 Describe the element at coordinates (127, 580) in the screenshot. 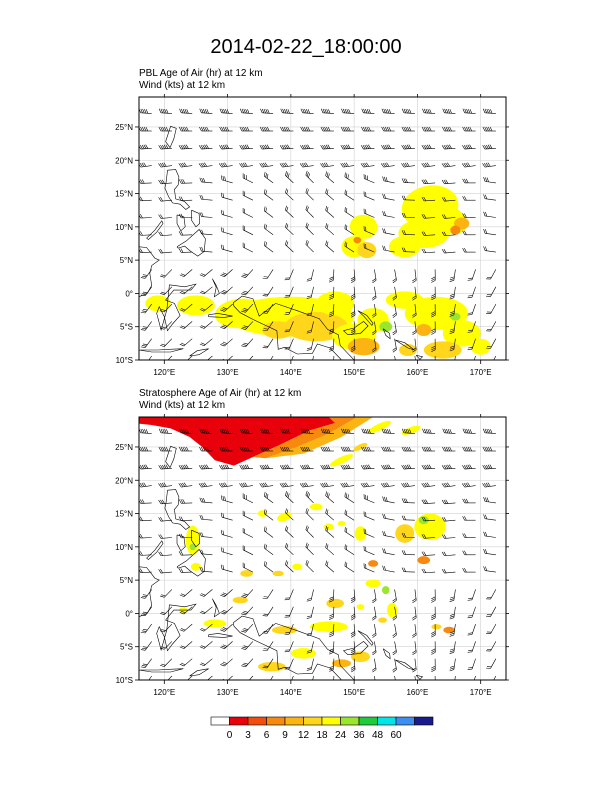

I see `lat-tick-label: 5°N` at that location.